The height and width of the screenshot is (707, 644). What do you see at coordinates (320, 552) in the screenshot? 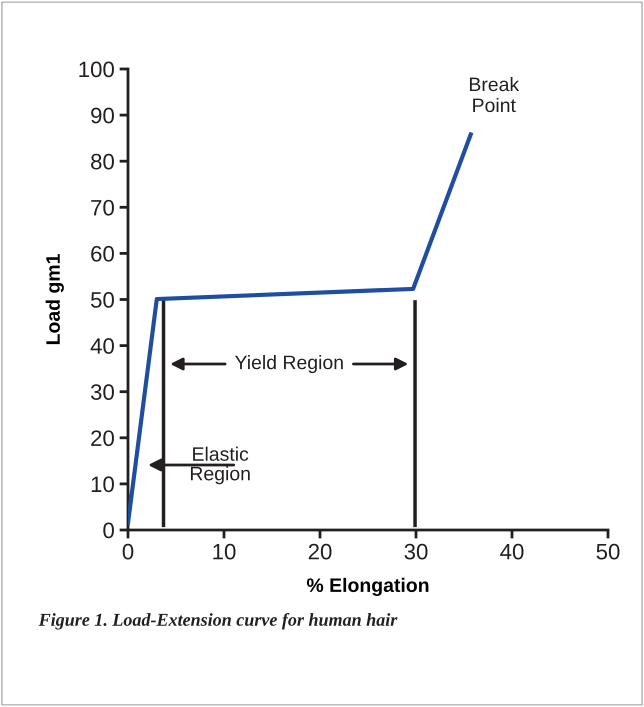
I see `x-tick-label: 20` at bounding box center [320, 552].